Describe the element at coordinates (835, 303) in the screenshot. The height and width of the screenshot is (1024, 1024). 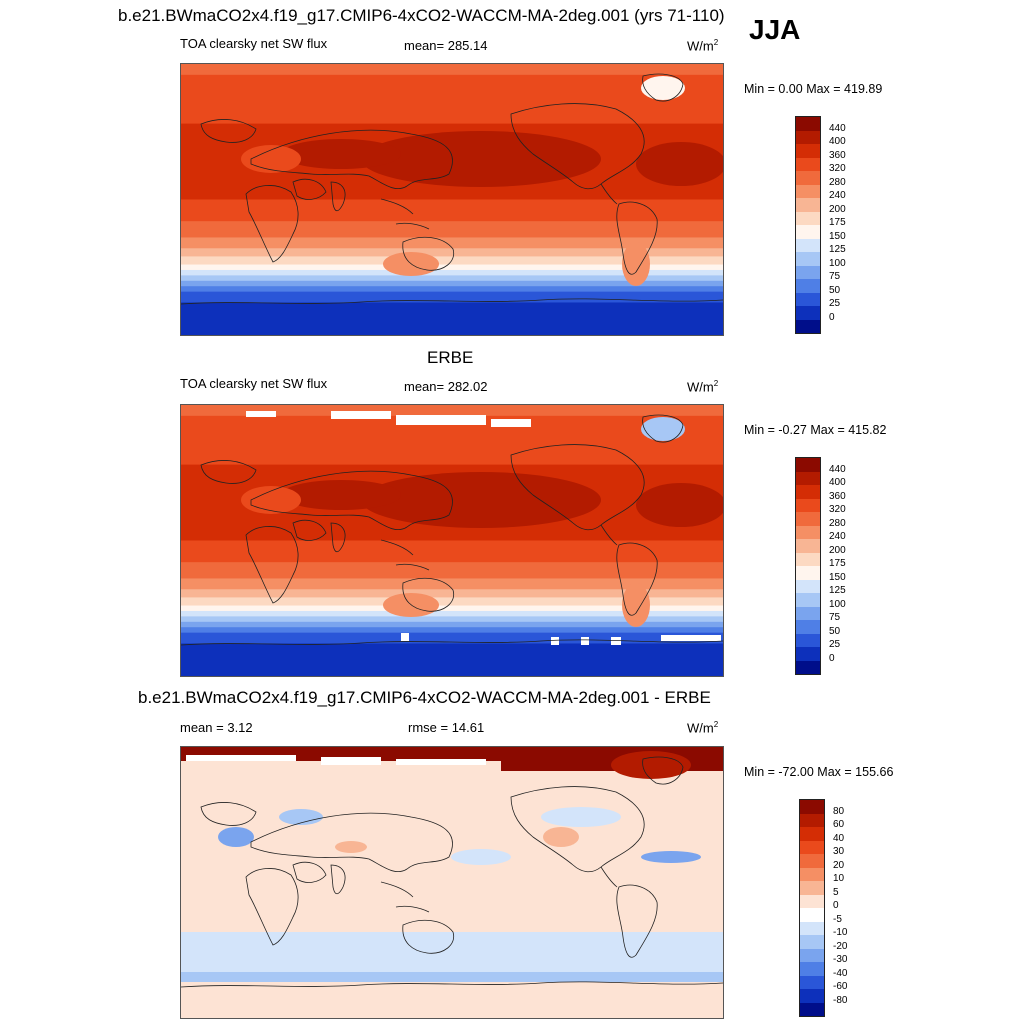
I see `colorbar-tick-label: 25` at that location.